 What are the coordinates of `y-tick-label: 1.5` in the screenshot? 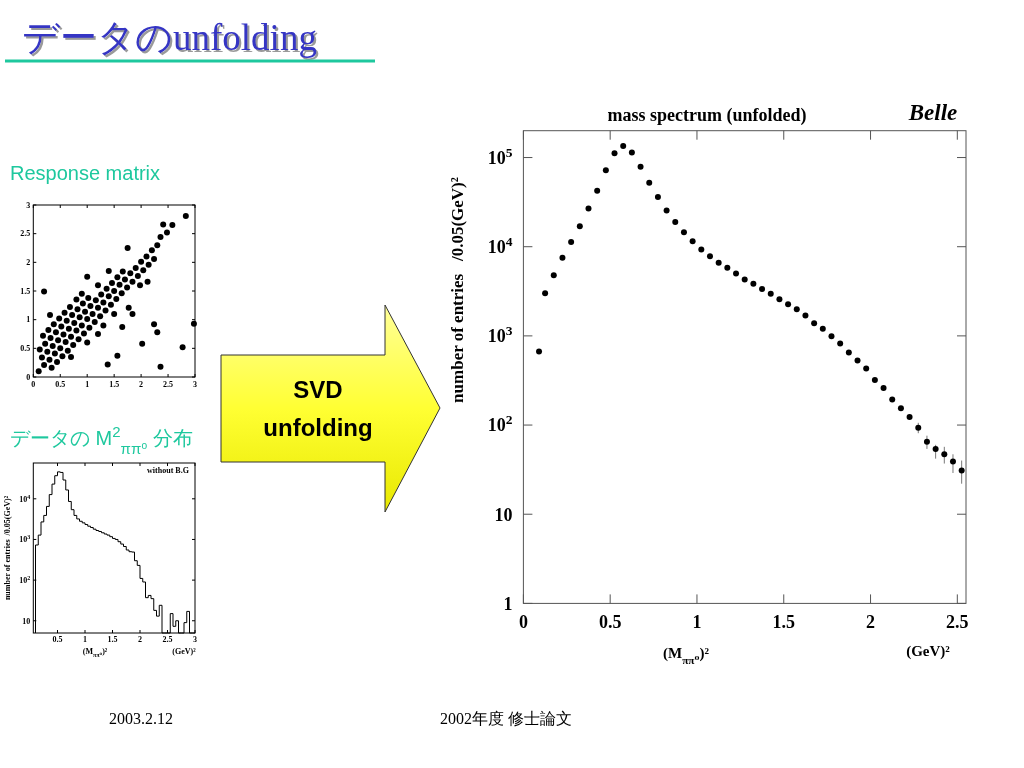 It's located at (25, 291).